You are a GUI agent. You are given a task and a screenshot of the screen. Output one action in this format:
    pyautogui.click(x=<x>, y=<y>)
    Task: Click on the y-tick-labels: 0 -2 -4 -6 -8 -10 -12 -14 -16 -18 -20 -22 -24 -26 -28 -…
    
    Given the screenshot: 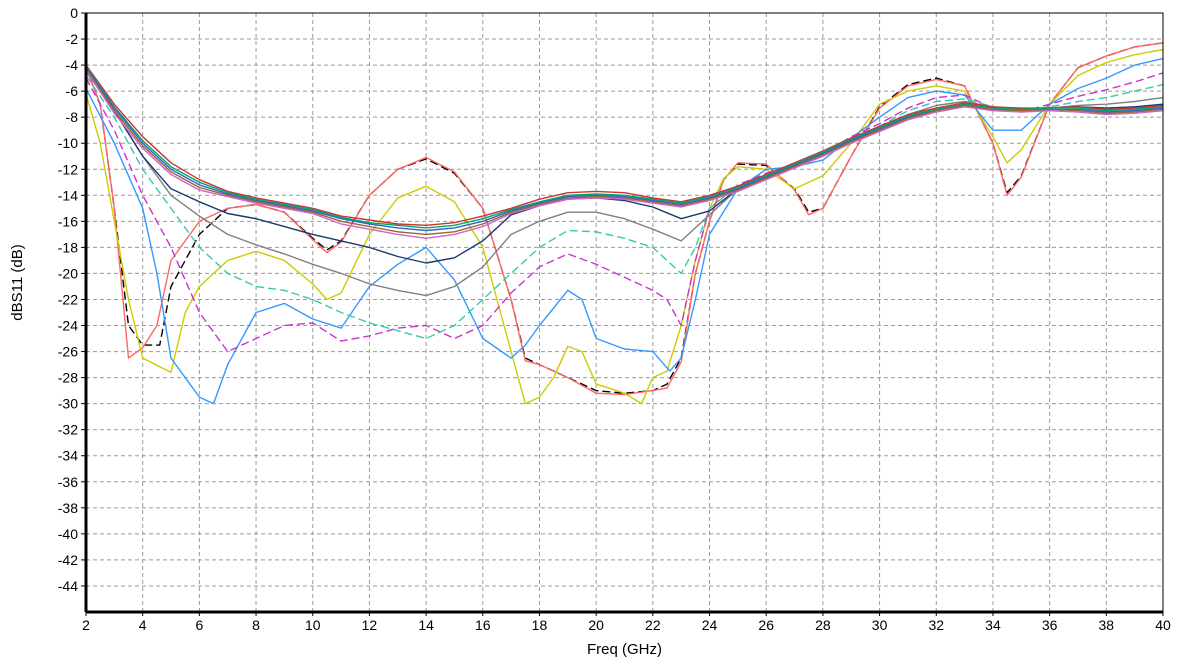 What is the action you would take?
    pyautogui.click(x=72, y=299)
    